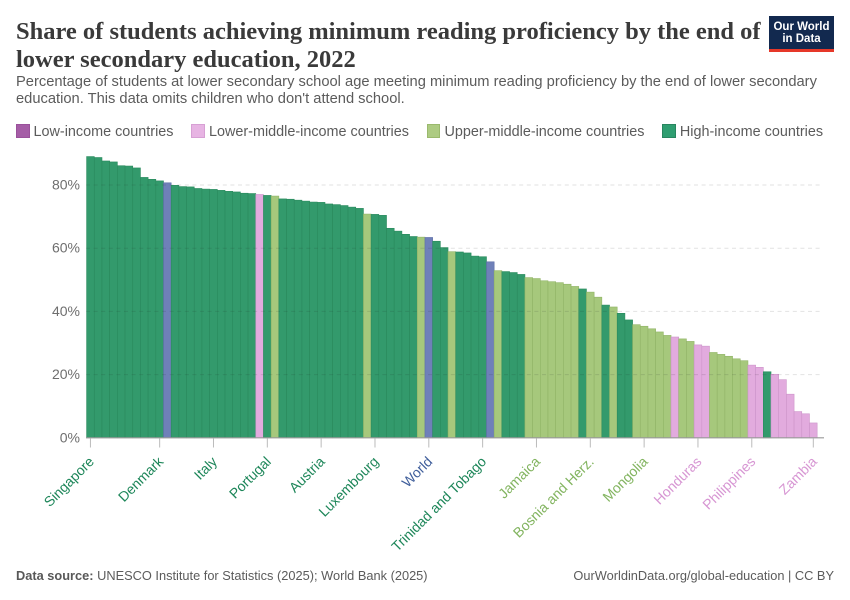  I want to click on svg-text: Honduras, so click(677, 480).